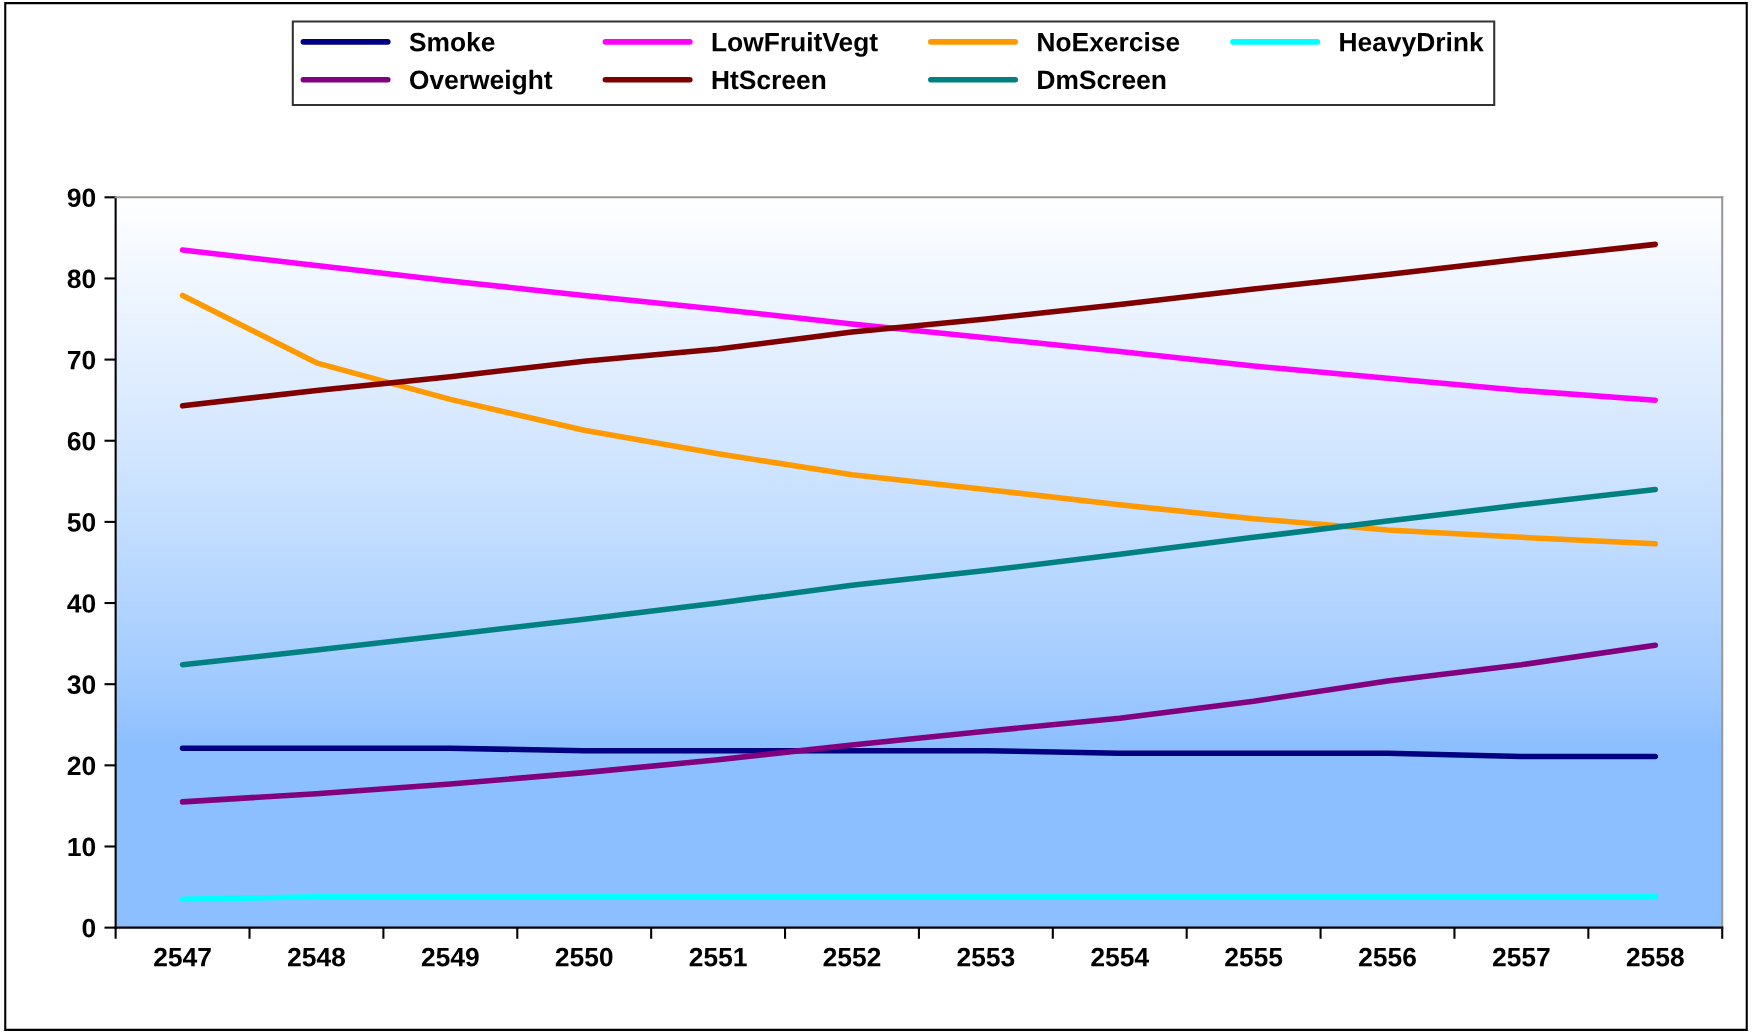 The height and width of the screenshot is (1033, 1752). I want to click on x-tick-label: 2553, so click(986, 957).